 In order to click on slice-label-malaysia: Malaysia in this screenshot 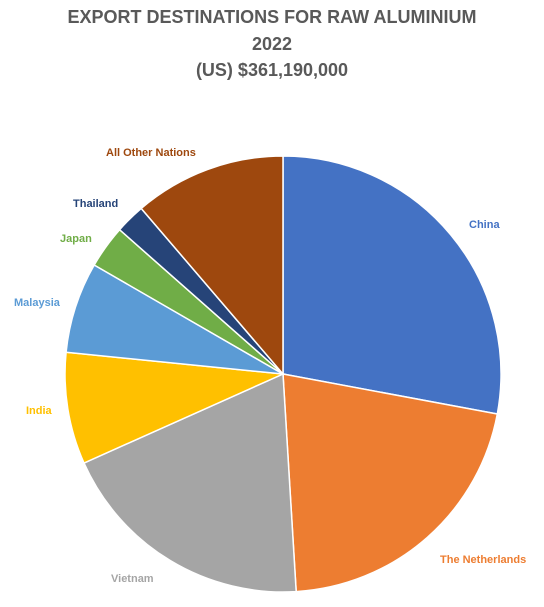, I will do `click(37, 303)`.